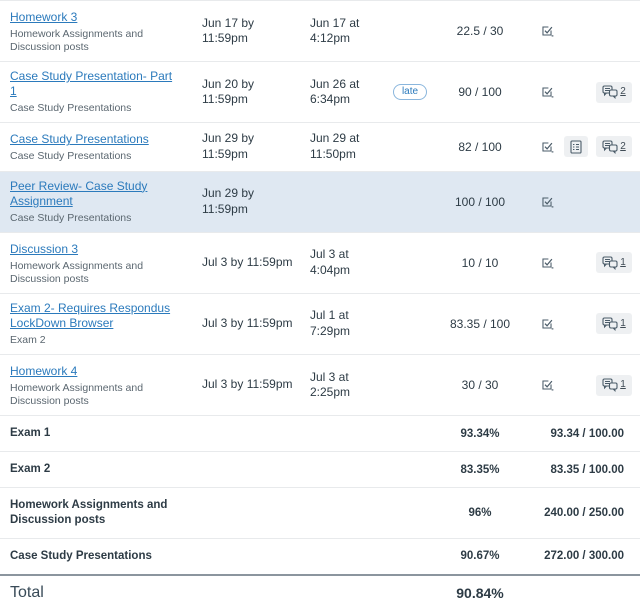  I want to click on rubric-button, so click(576, 147).